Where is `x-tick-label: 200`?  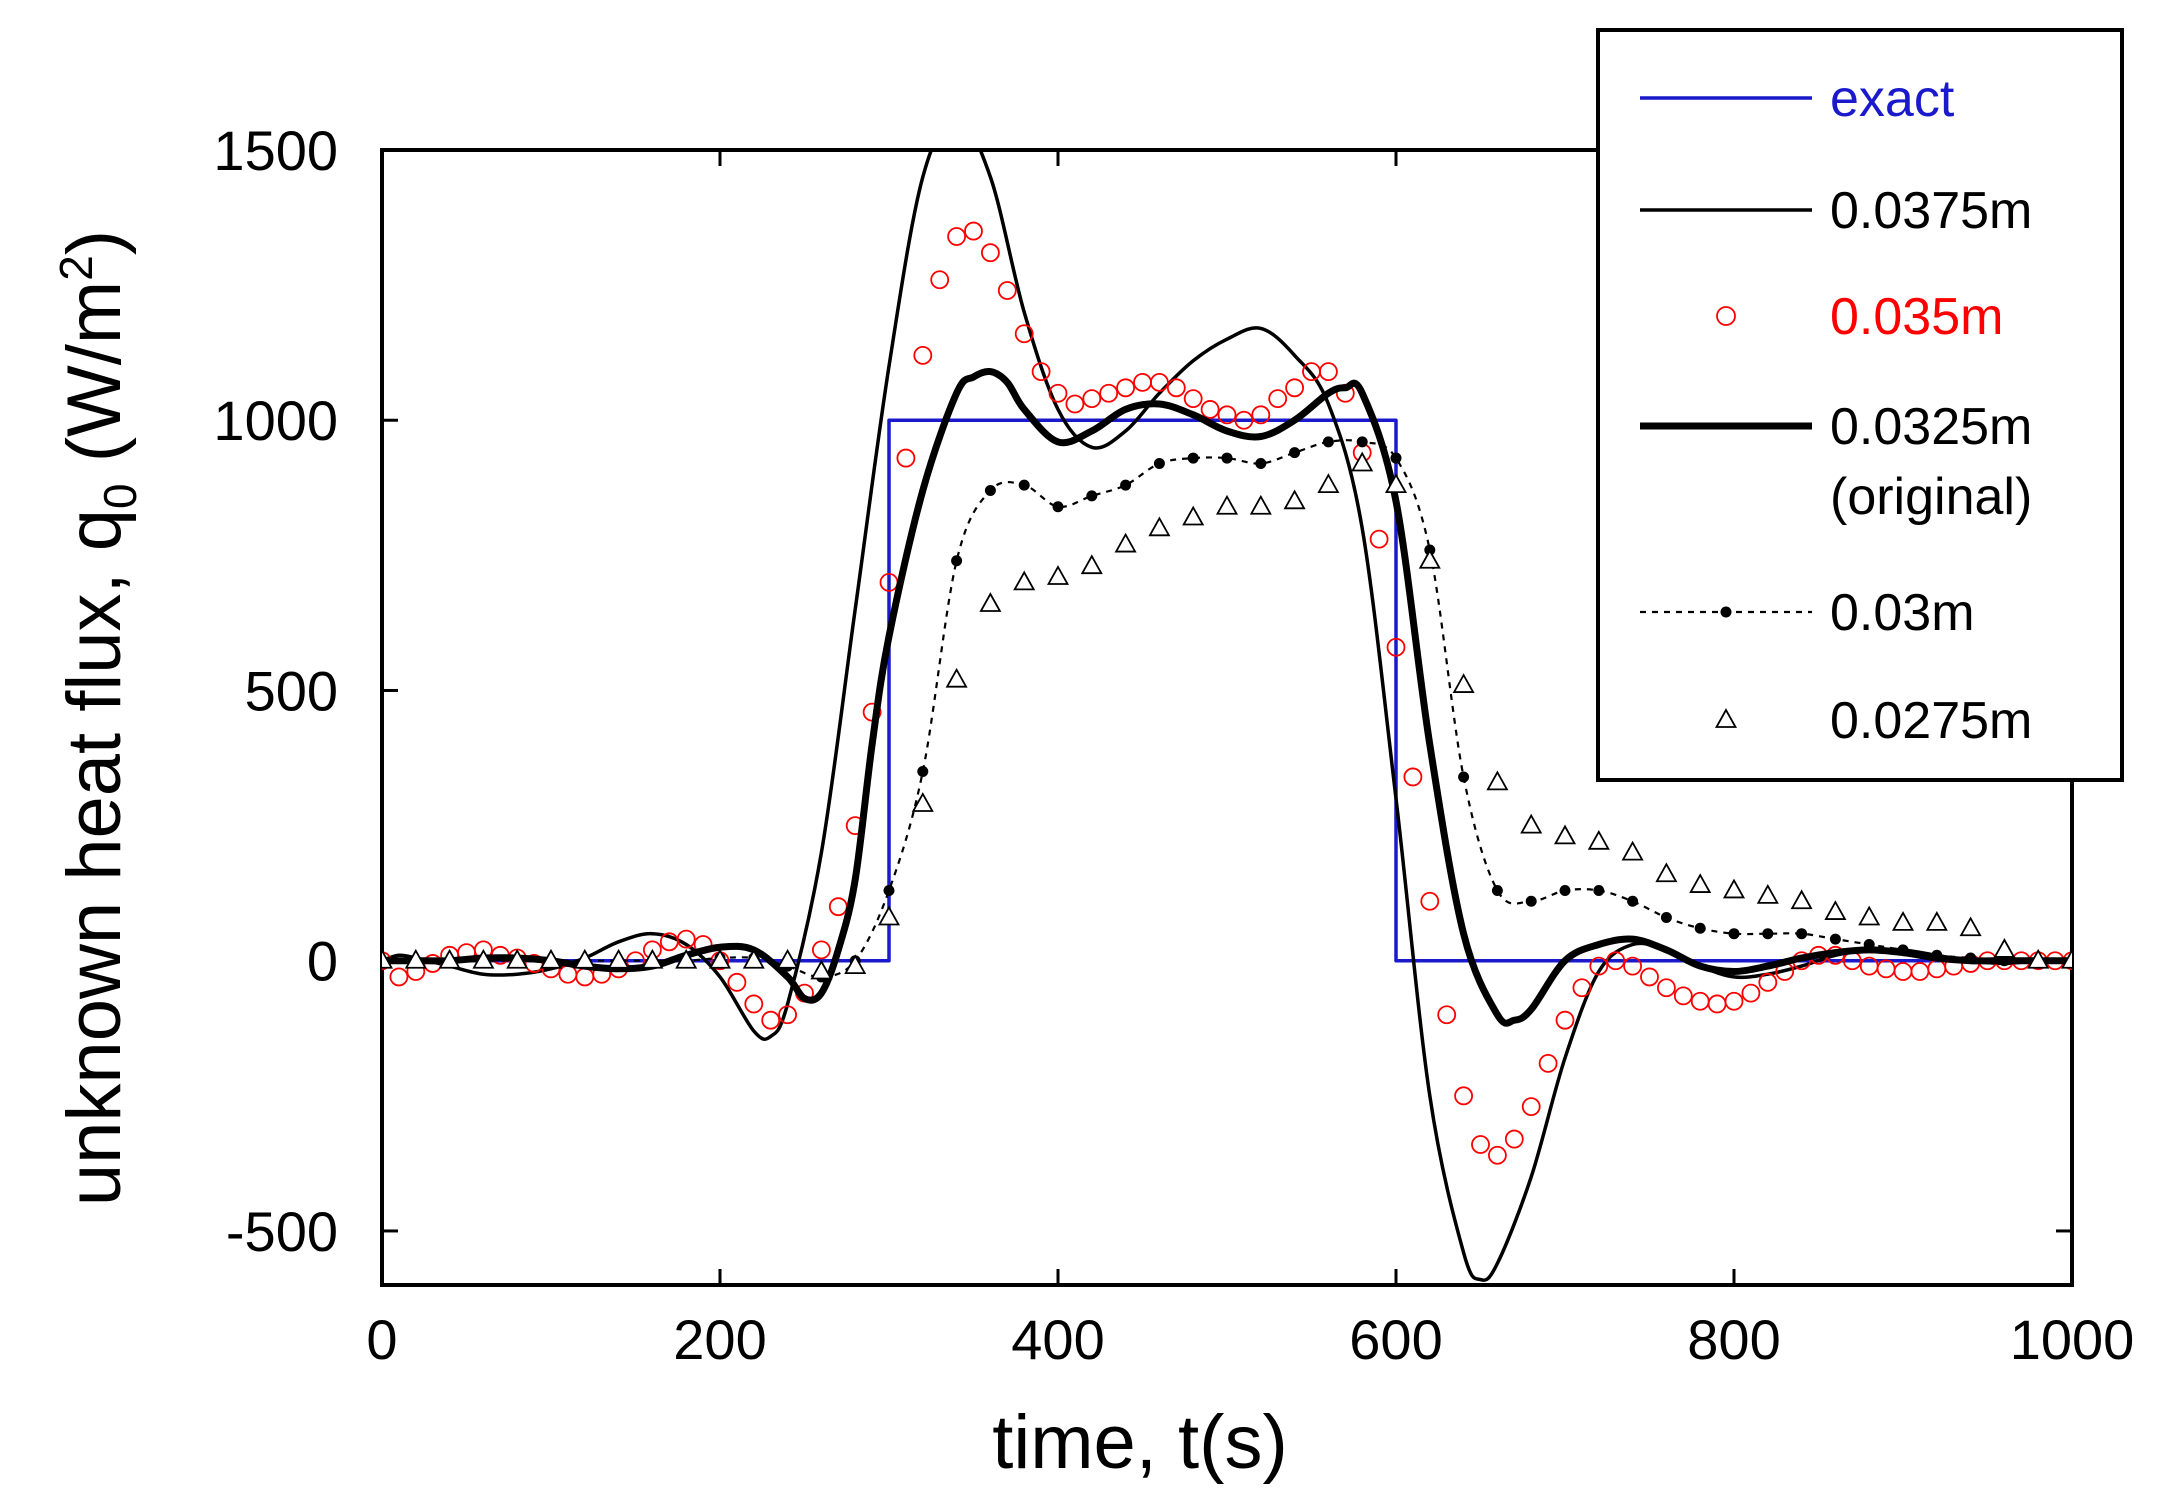 x-tick-label: 200 is located at coordinates (719, 1339).